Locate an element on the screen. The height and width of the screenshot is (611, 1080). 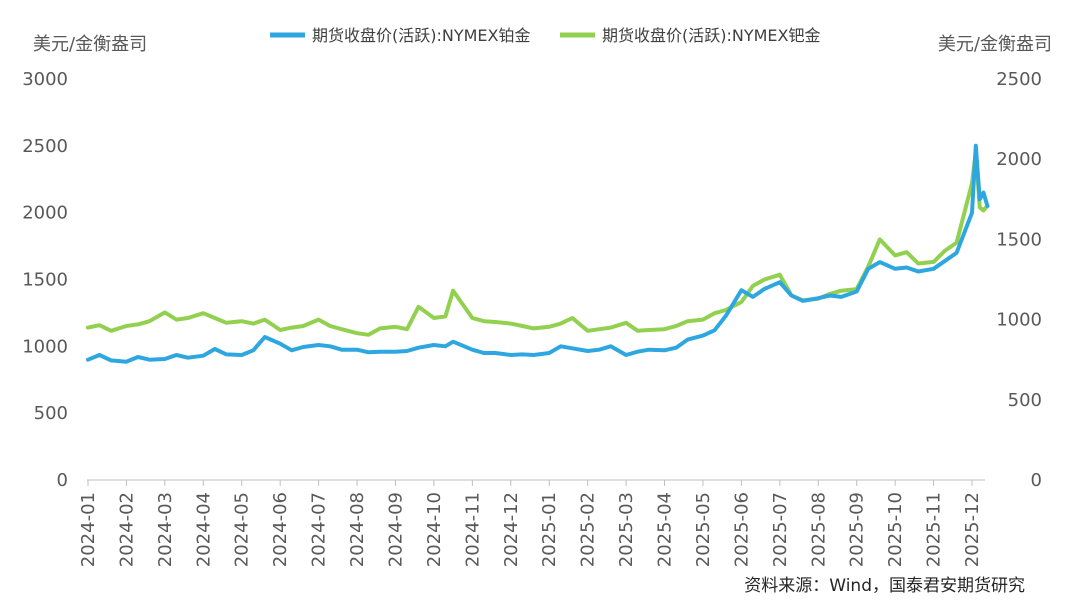
x-tick-label: 2025-08 is located at coordinates (818, 529).